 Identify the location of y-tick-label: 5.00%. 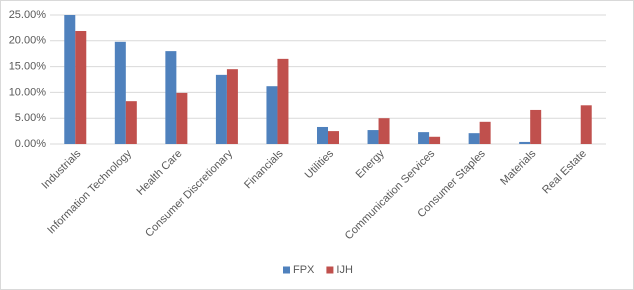
(30, 118).